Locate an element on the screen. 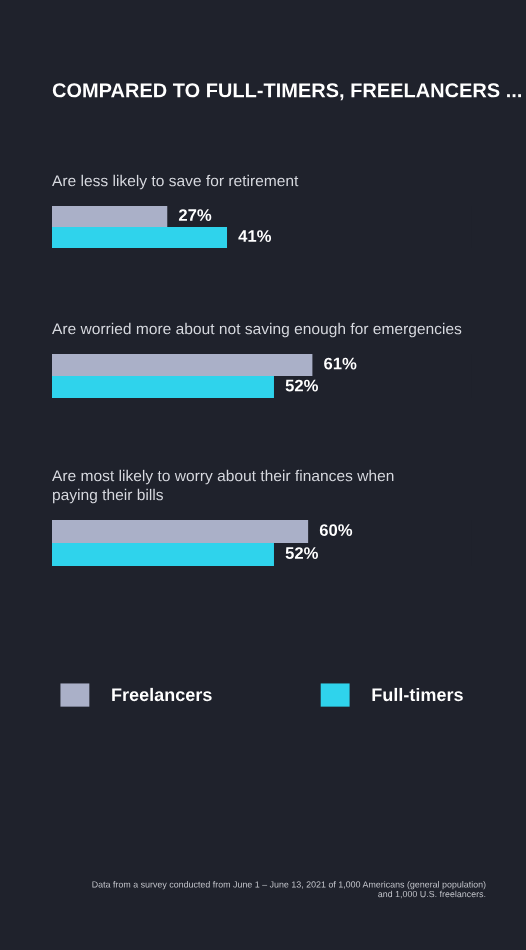 This screenshot has height=950, width=526. legend-label: Full-timers is located at coordinates (417, 694).